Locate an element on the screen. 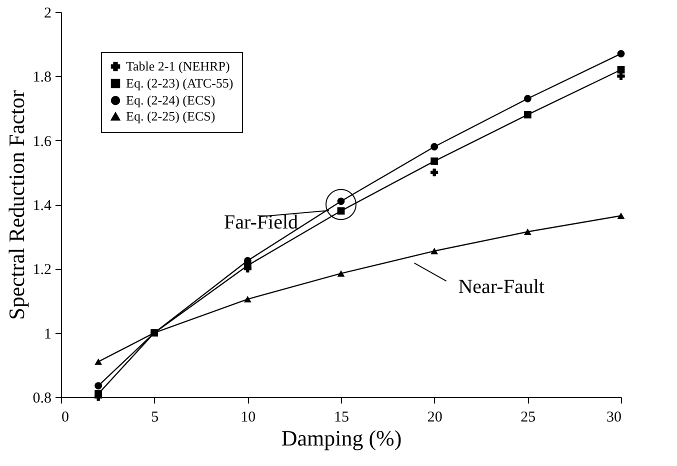 This screenshot has height=466, width=677. y-tick-label: 1.2 is located at coordinates (42, 270).